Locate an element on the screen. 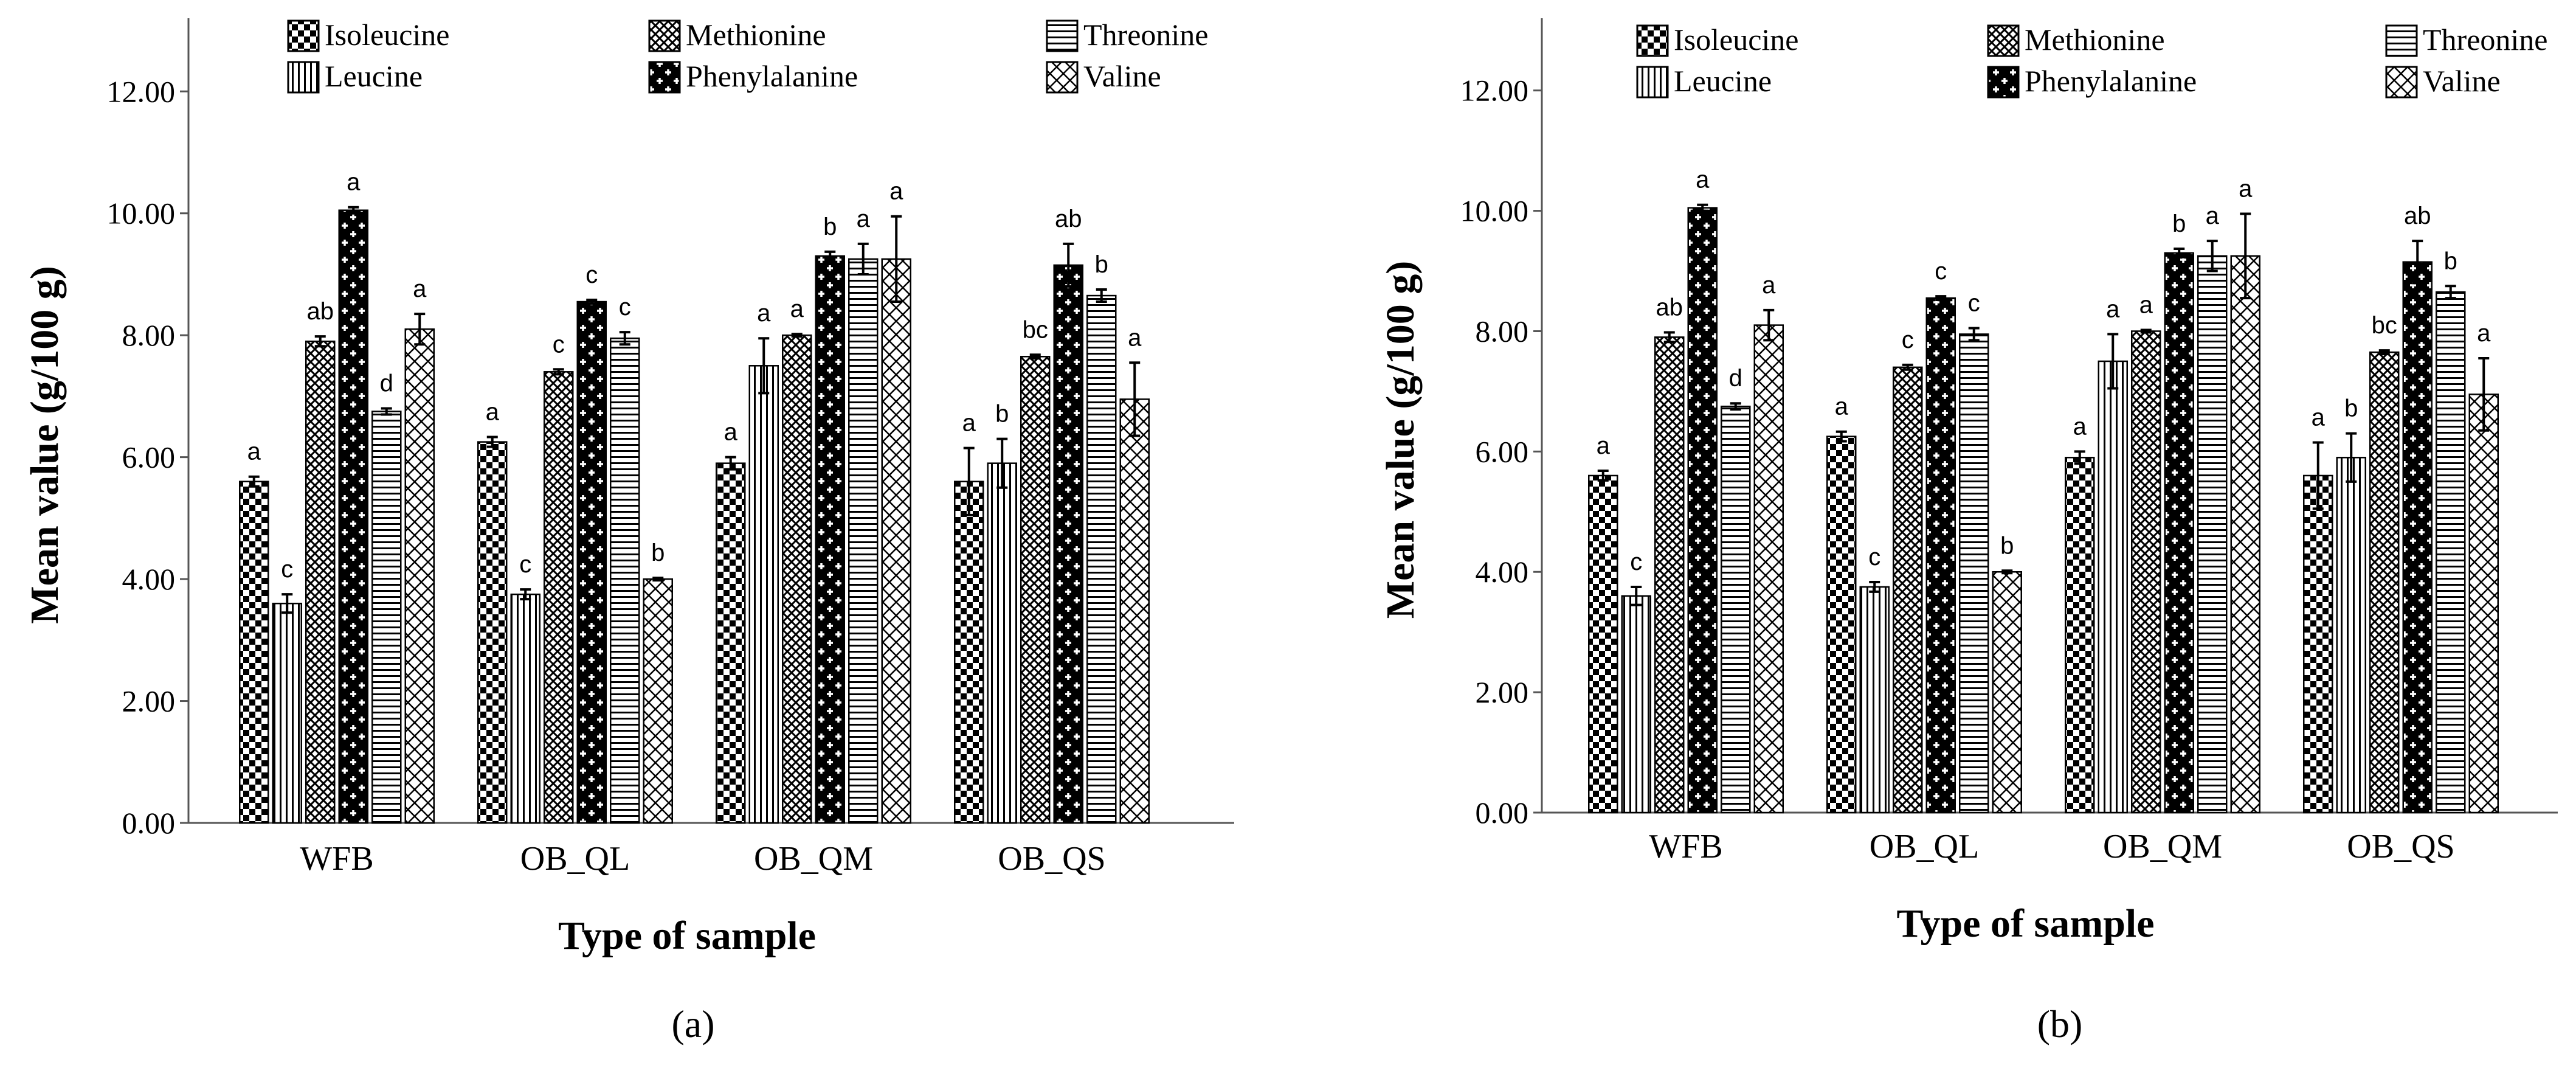 This screenshot has width=2576, height=1065. bar-valine-wfb is located at coordinates (420, 576).